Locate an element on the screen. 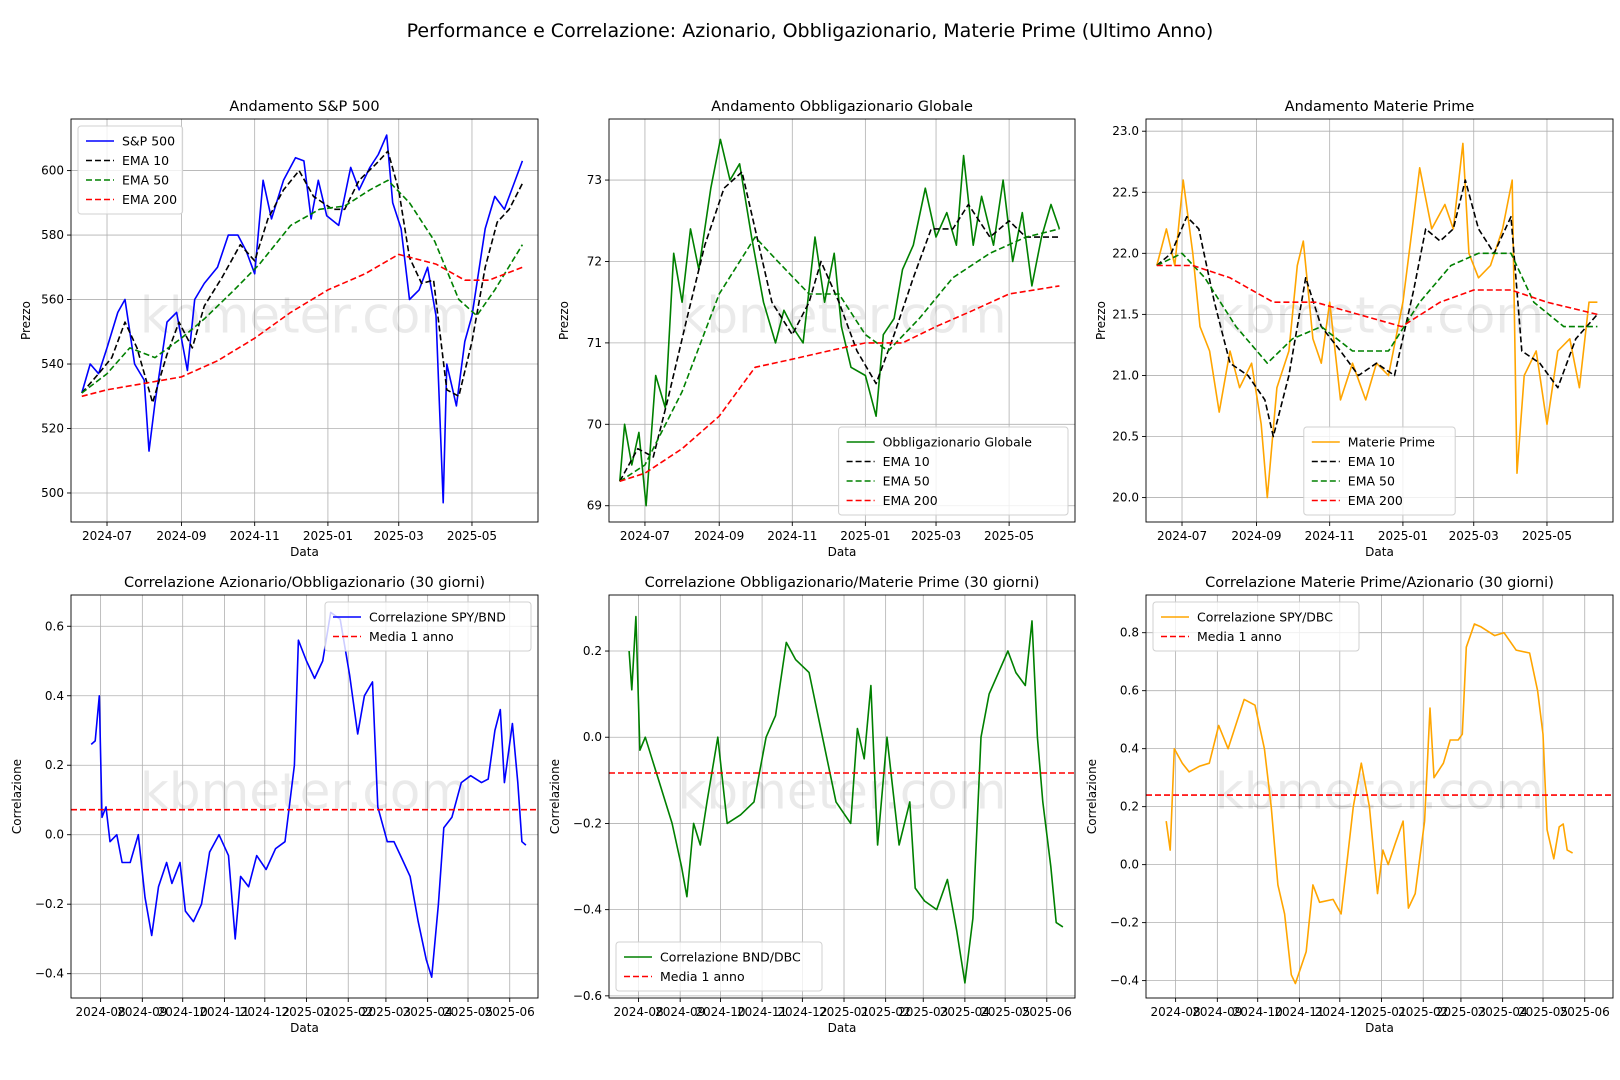  y-tick-label: 0.6 is located at coordinates (1129, 691).